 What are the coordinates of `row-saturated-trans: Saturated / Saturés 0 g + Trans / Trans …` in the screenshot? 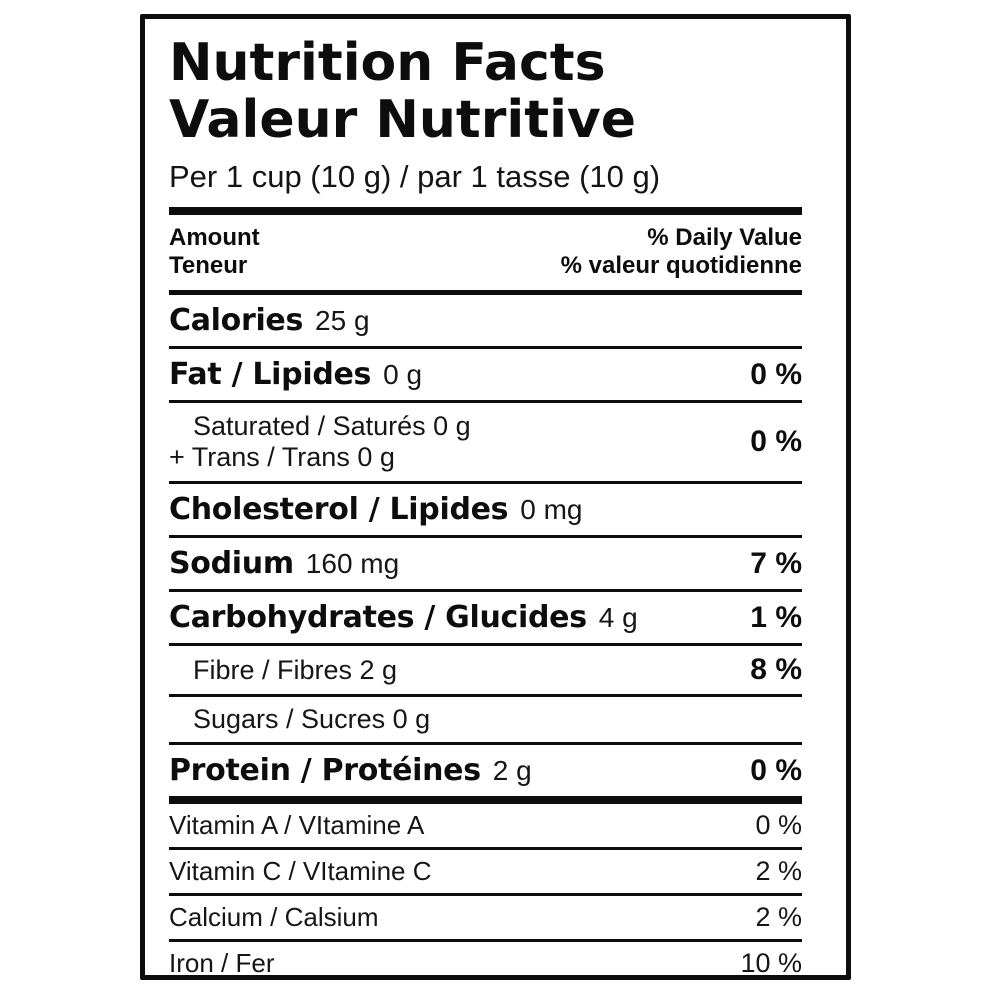 It's located at (485, 440).